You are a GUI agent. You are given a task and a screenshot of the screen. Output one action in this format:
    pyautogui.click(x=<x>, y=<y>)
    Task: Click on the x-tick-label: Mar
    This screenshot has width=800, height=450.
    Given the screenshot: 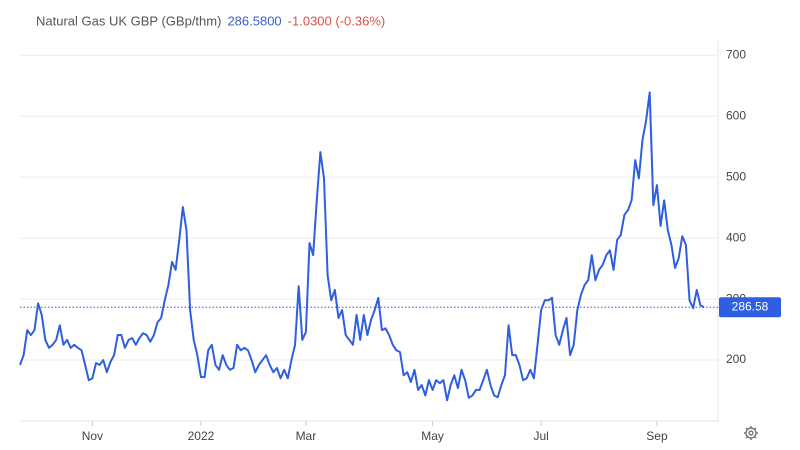 What is the action you would take?
    pyautogui.click(x=306, y=436)
    